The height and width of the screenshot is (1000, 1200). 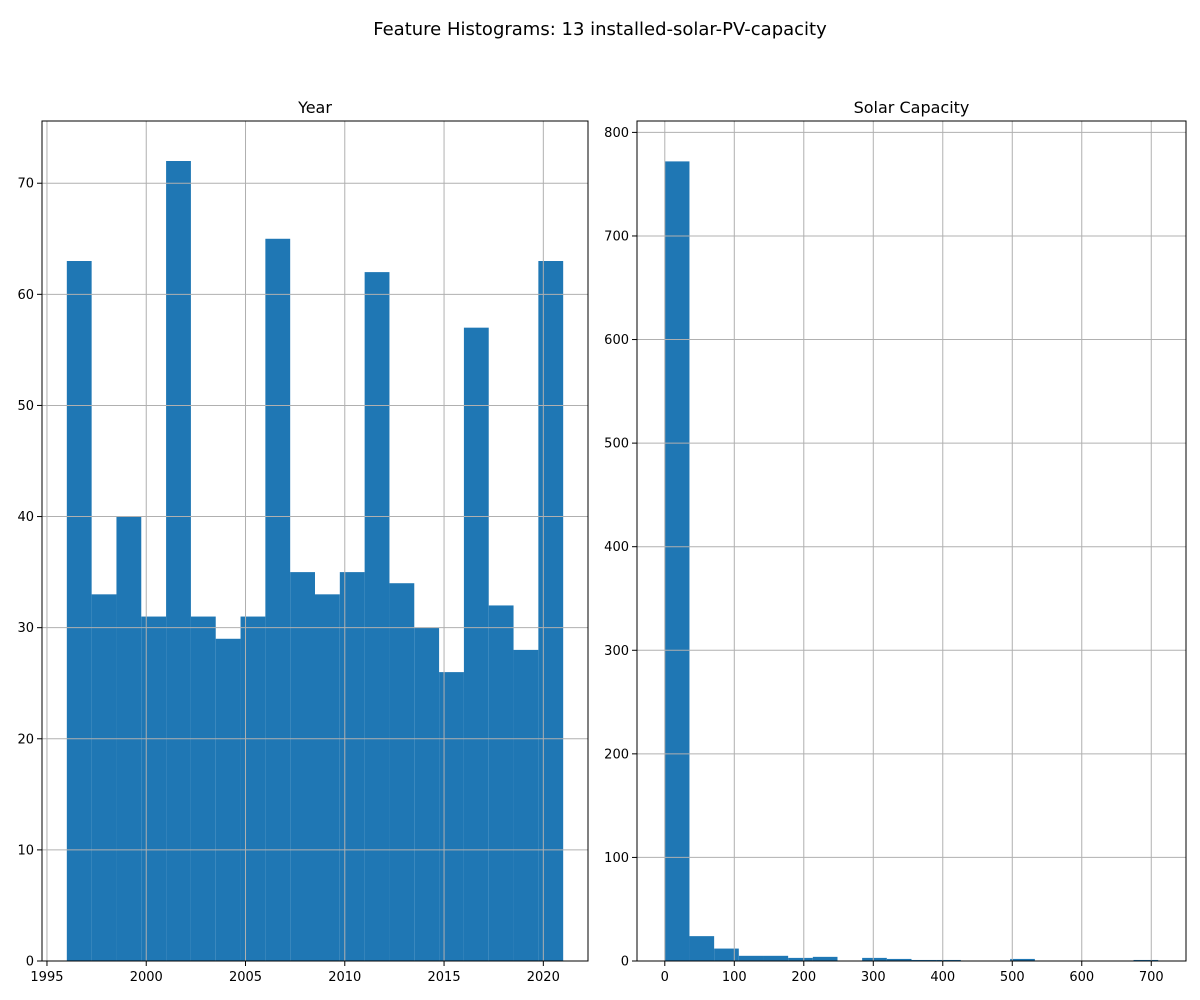 I want to click on solar-capacity-y-tick-label: 300, so click(x=616, y=651).